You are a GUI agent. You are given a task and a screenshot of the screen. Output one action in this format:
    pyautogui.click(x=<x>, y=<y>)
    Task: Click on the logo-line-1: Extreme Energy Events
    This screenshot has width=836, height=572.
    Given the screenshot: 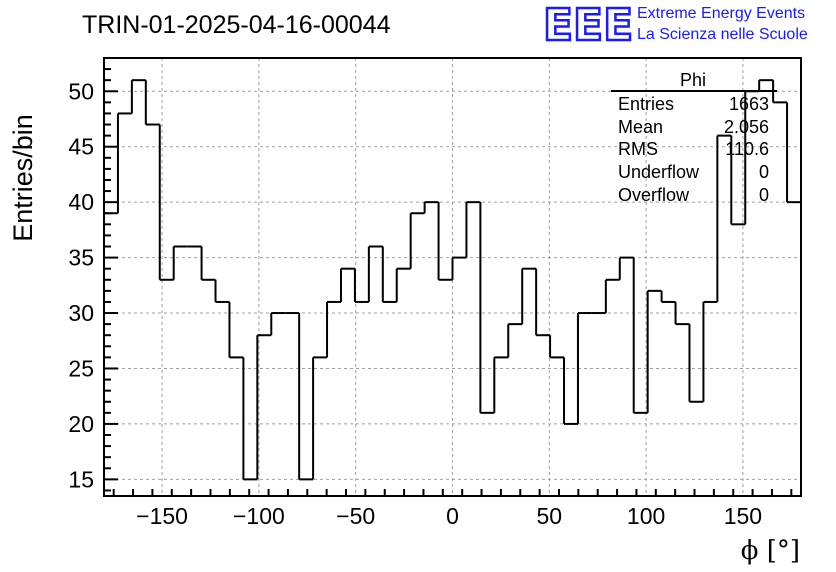 What is the action you would take?
    pyautogui.click(x=721, y=13)
    